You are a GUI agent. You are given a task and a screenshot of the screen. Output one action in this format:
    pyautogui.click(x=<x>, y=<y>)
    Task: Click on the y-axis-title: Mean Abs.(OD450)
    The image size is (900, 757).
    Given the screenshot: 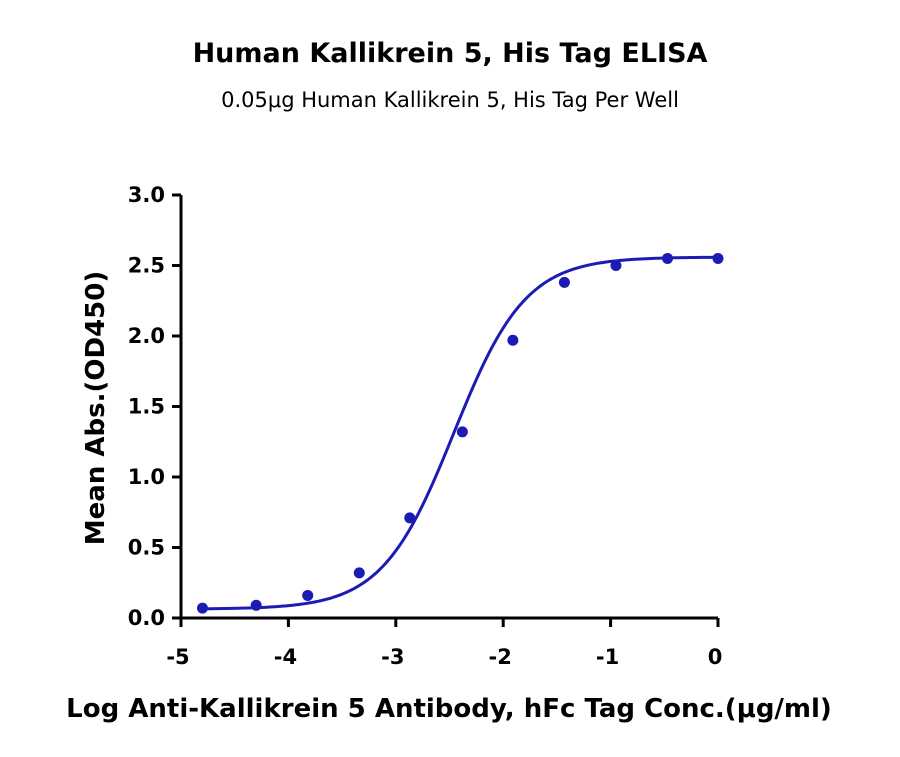 What is the action you would take?
    pyautogui.click(x=96, y=408)
    